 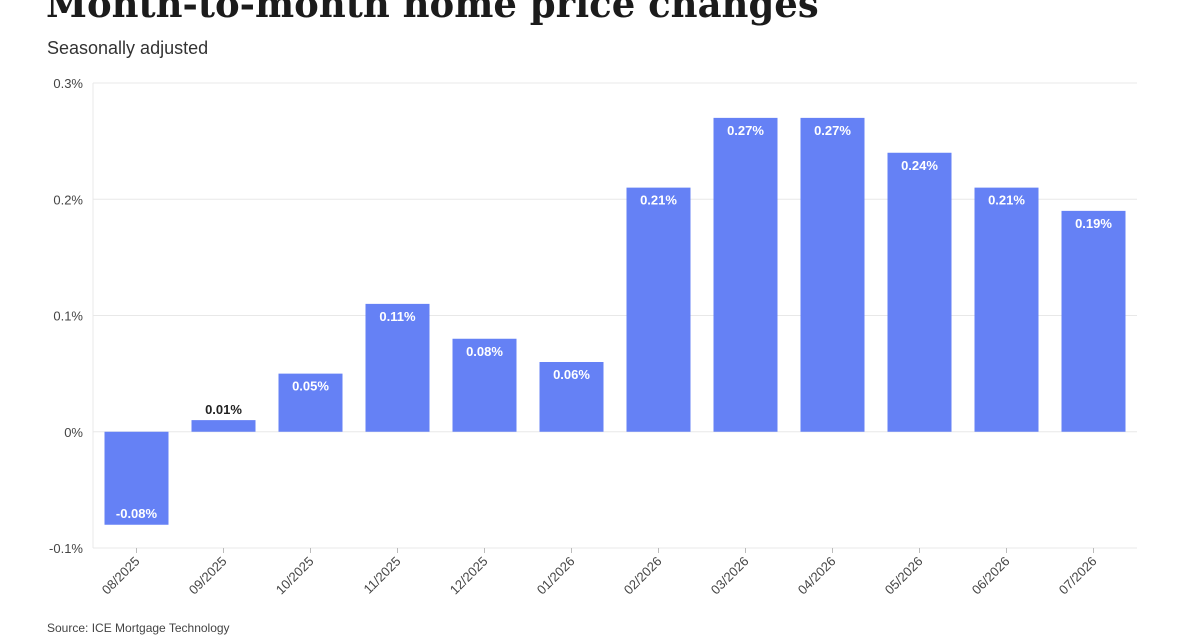 I want to click on y-tick-label: 0.3%, so click(x=68, y=83).